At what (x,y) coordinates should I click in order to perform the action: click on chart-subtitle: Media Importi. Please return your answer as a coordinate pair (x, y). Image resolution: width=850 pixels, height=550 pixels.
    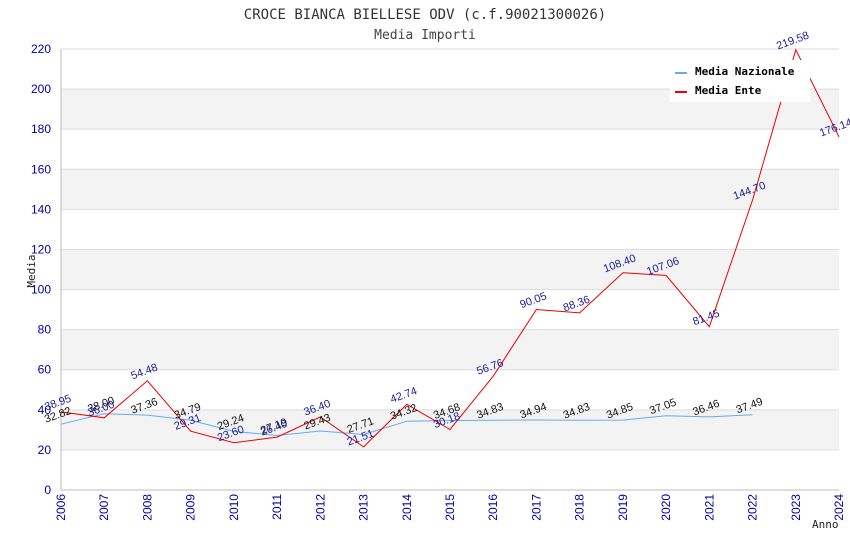
    Looking at the image, I should click on (425, 35).